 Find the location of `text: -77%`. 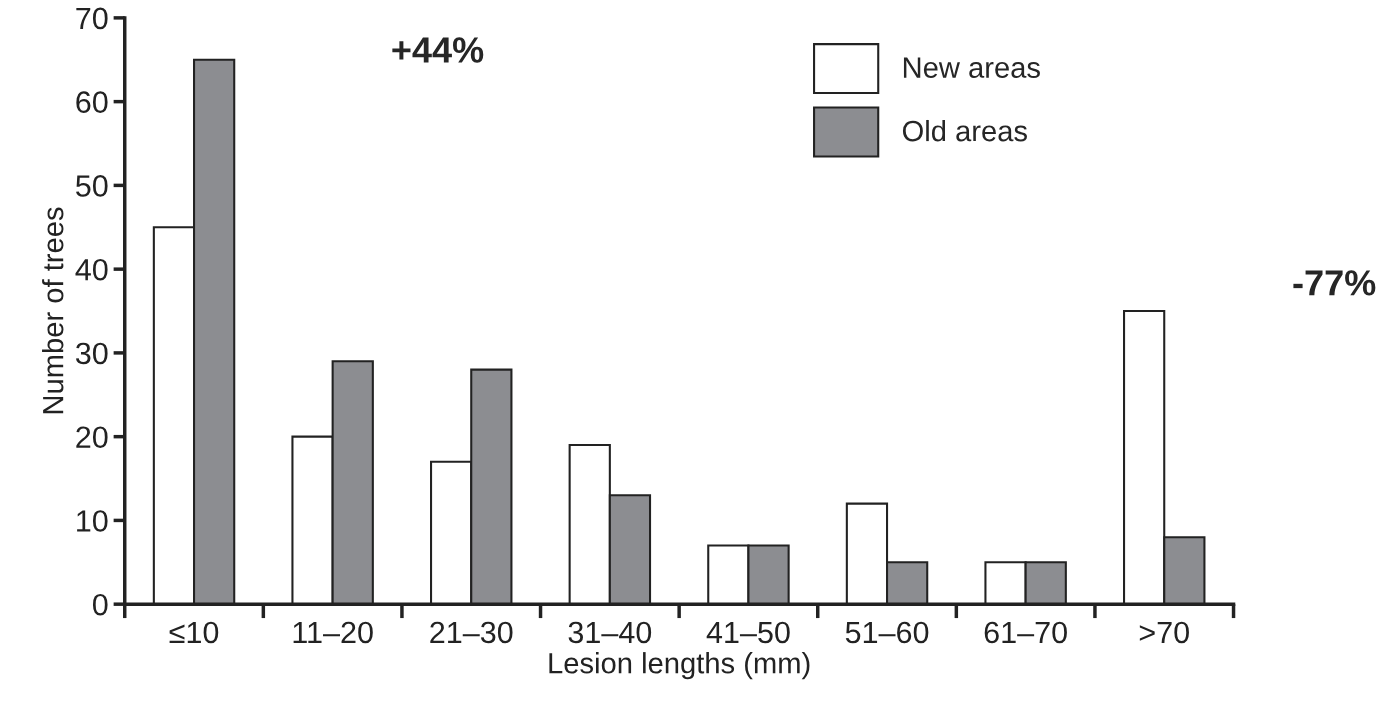

text: -77% is located at coordinates (1334, 283).